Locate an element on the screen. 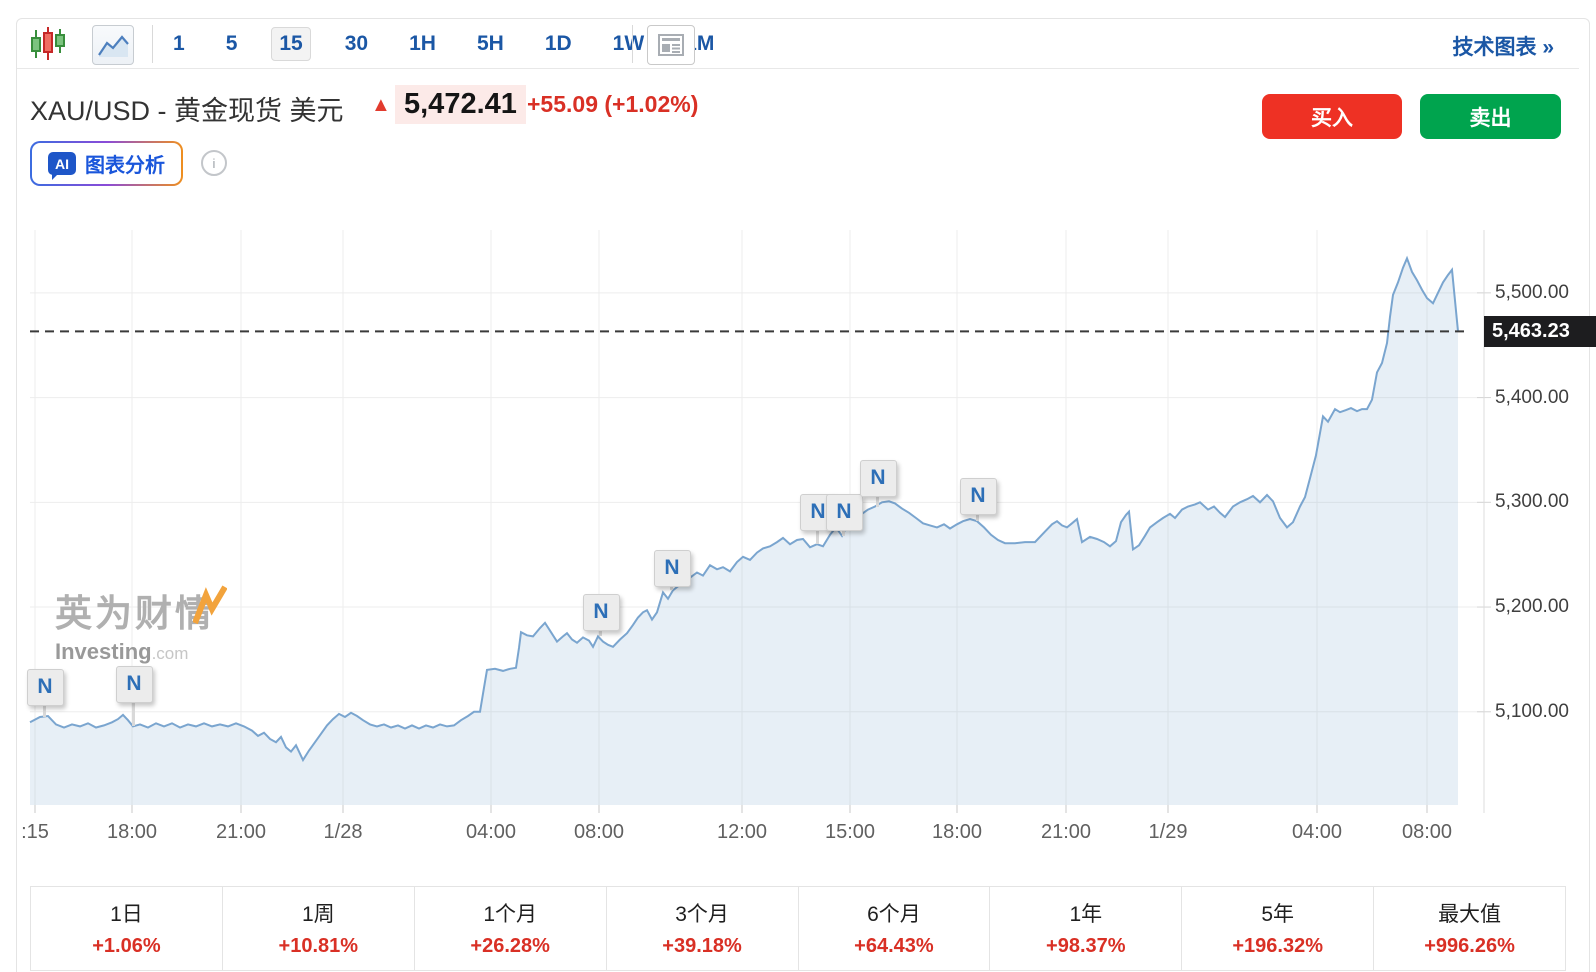 The image size is (1596, 972). perf-change-value: +39.18% is located at coordinates (702, 946).